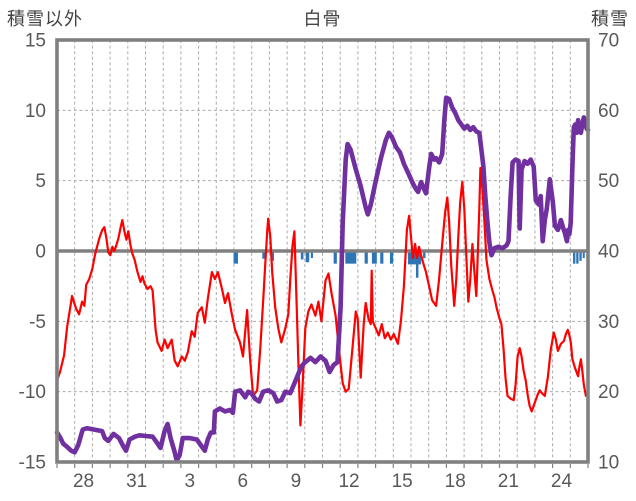 The height and width of the screenshot is (501, 636). What do you see at coordinates (562, 481) in the screenshot?
I see `x-axis-tick: 24` at bounding box center [562, 481].